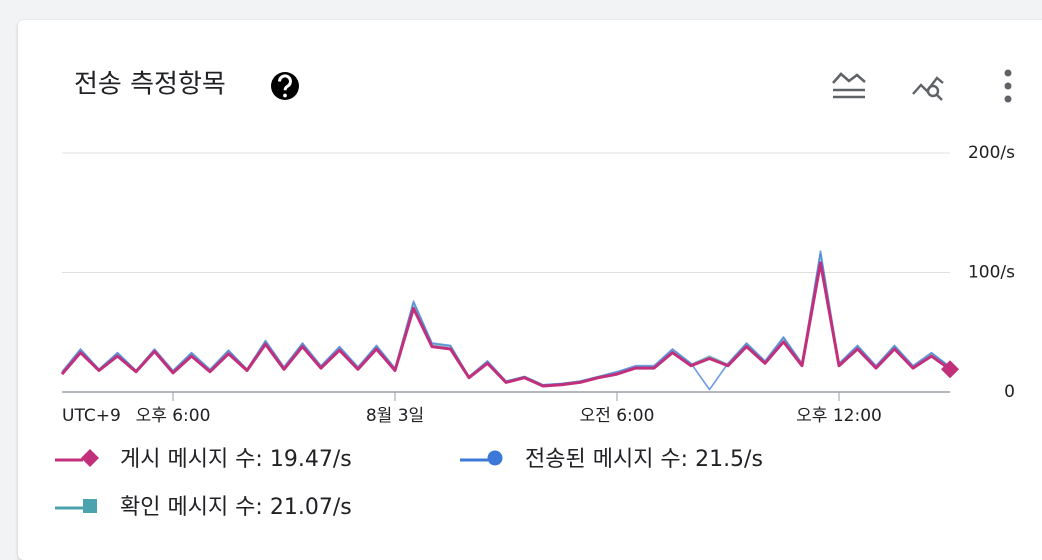  What do you see at coordinates (644, 459) in the screenshot?
I see `legend-label: 전송된 메시지 수: 21.5/s` at bounding box center [644, 459].